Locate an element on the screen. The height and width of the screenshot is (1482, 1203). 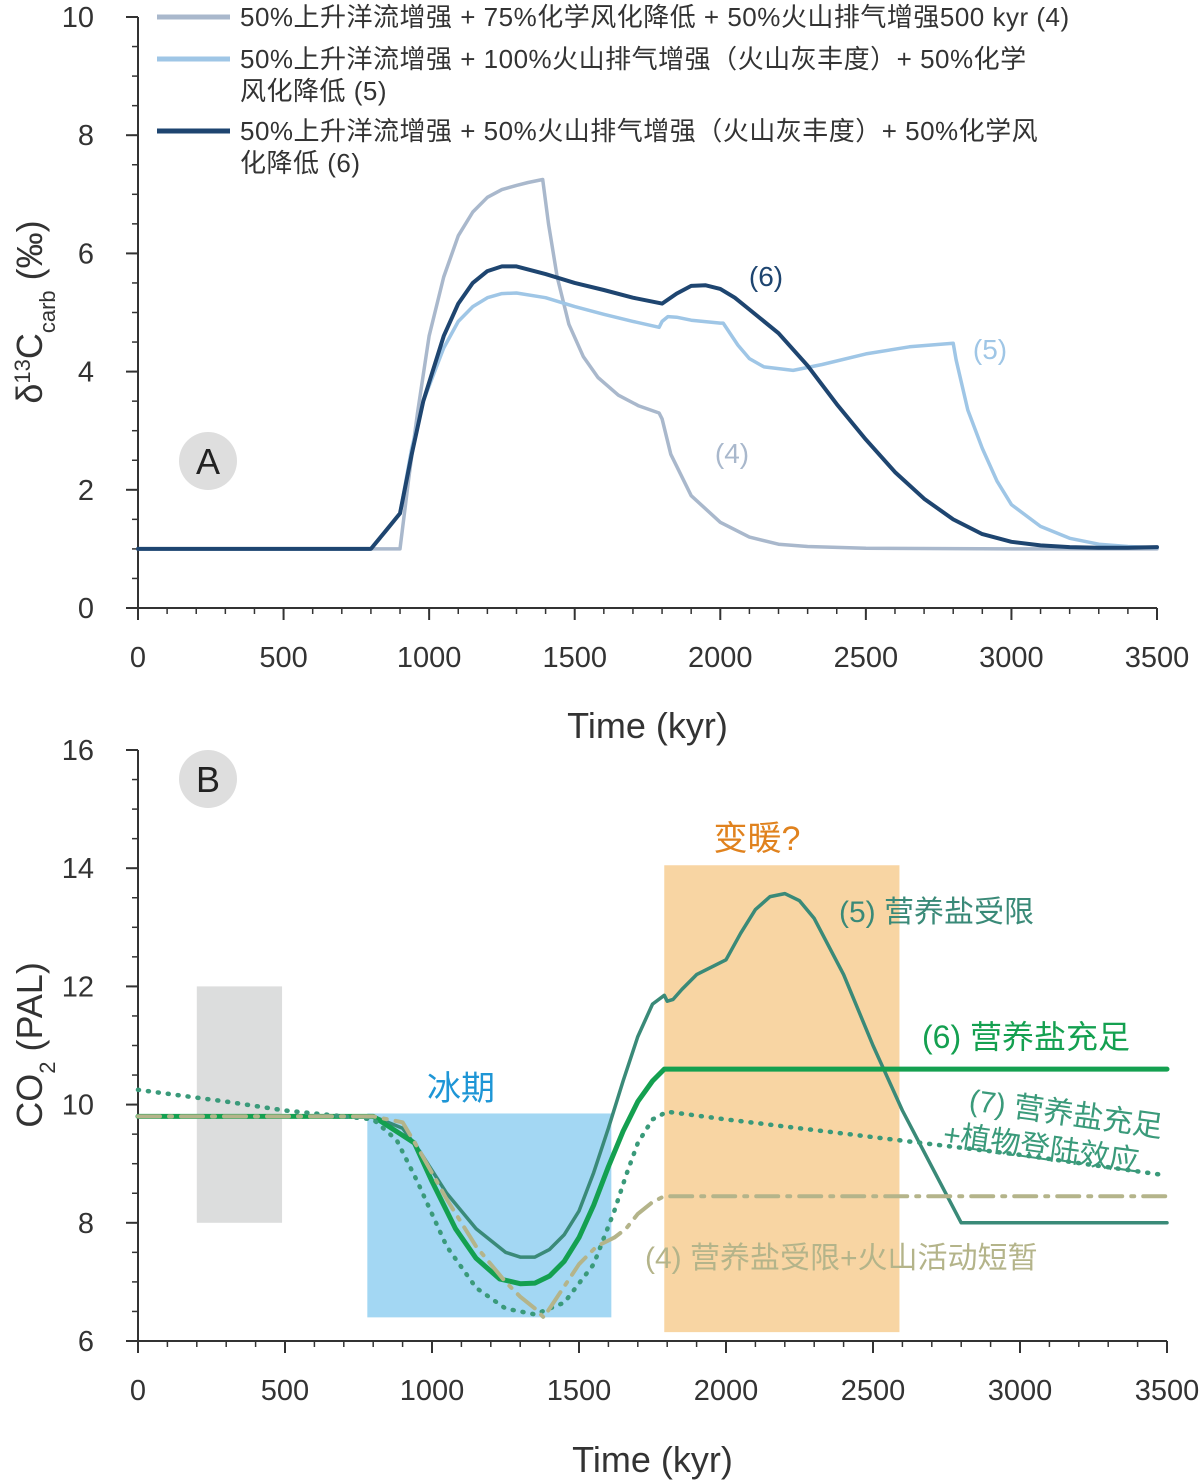
y-axis-title: CO2 (PAL) is located at coordinates (34, 1045).